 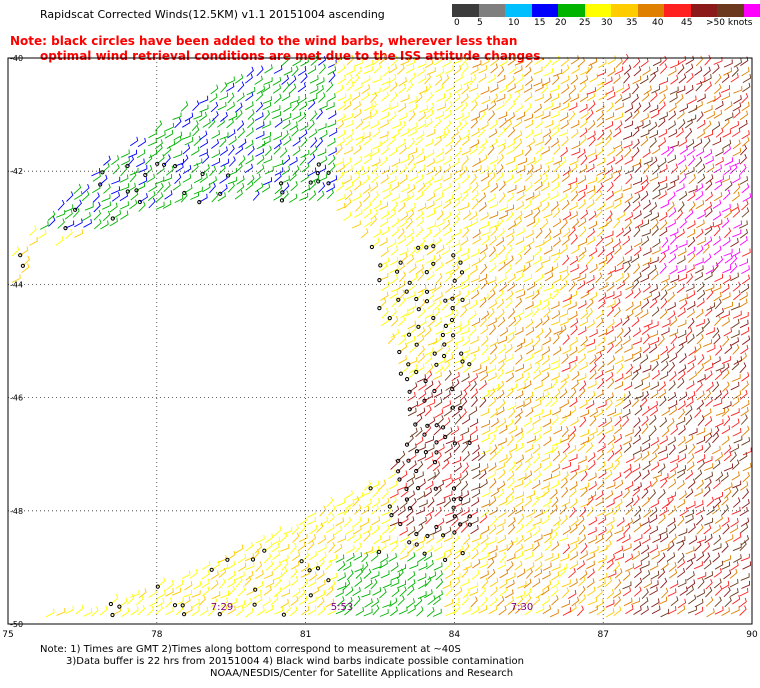 I want to click on legend-label: >50 knots, so click(x=729, y=23).